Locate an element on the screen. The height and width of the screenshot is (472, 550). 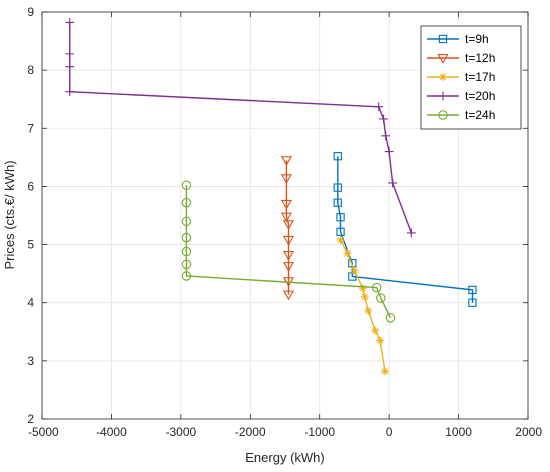
x-tick-label: -1000 is located at coordinates (319, 432).